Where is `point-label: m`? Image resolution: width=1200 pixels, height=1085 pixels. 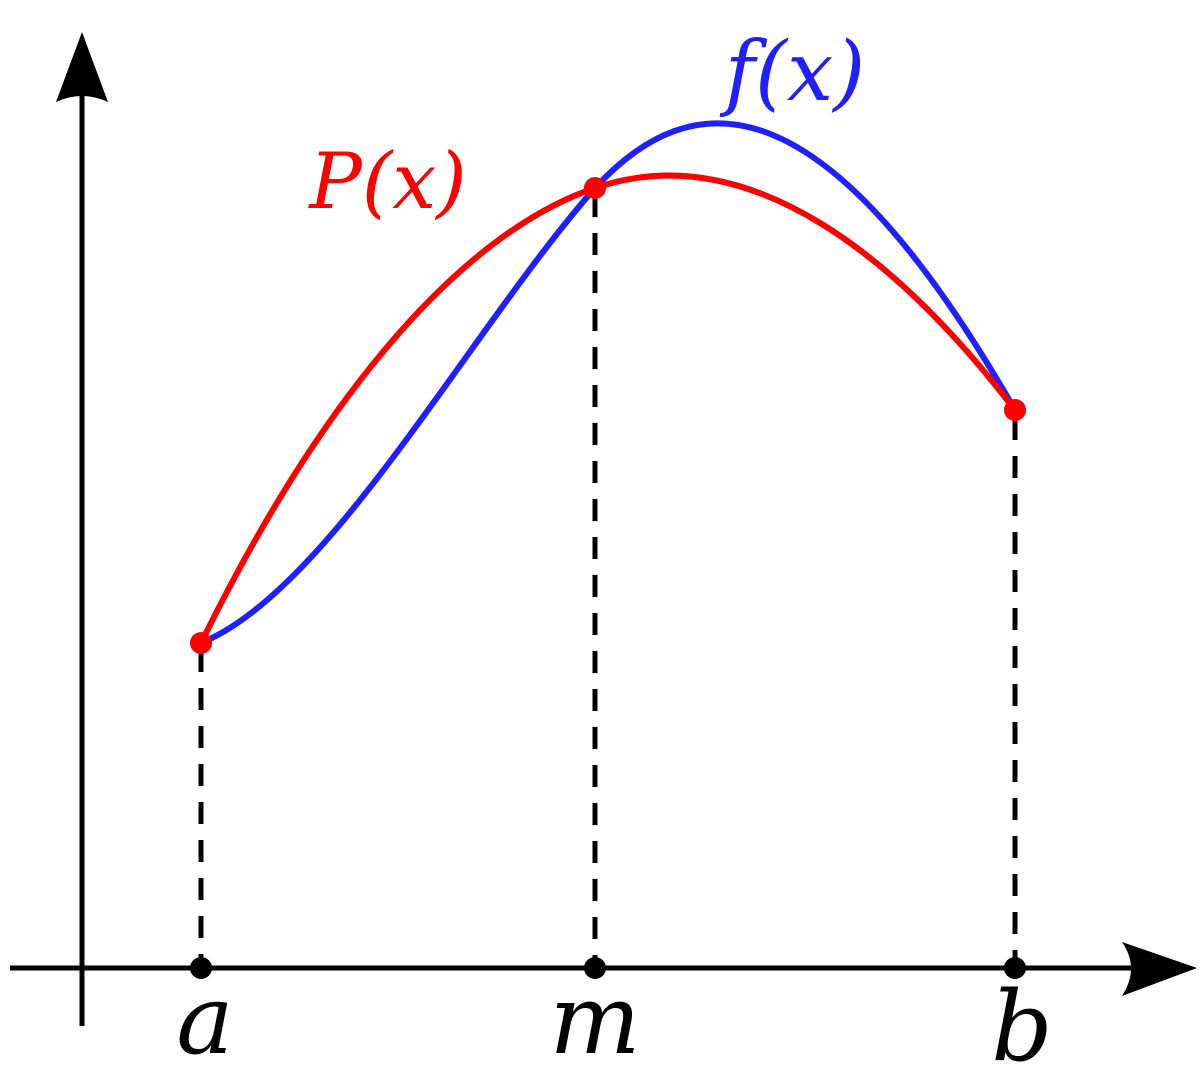
point-label: m is located at coordinates (594, 1020).